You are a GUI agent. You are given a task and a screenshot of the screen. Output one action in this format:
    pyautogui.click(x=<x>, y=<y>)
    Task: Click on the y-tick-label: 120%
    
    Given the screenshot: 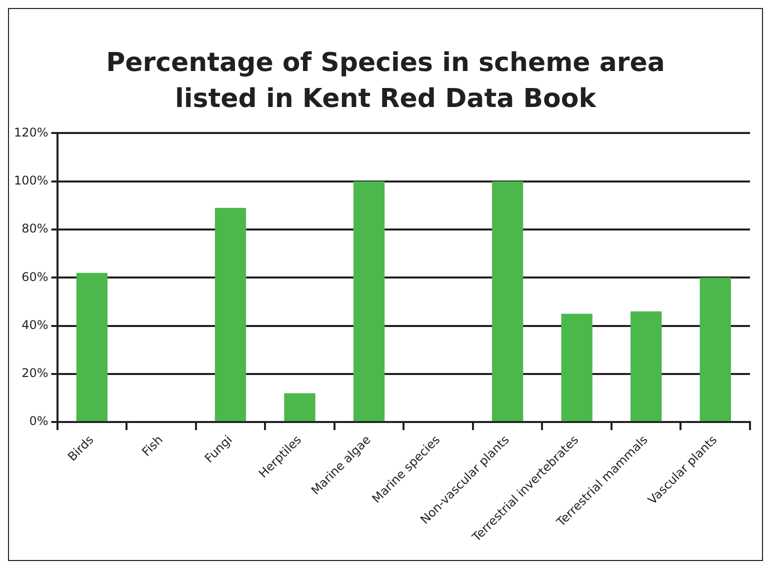 What is the action you would take?
    pyautogui.click(x=31, y=132)
    